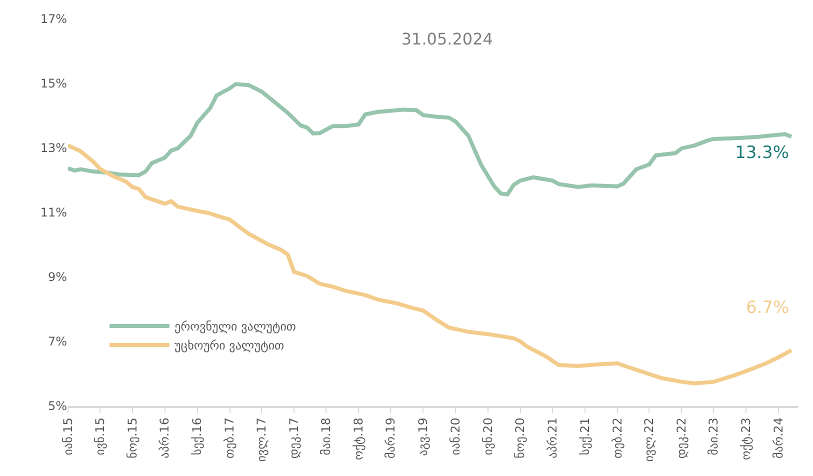  What do you see at coordinates (53, 19) in the screenshot?
I see `y-tick-label: 17%` at bounding box center [53, 19].